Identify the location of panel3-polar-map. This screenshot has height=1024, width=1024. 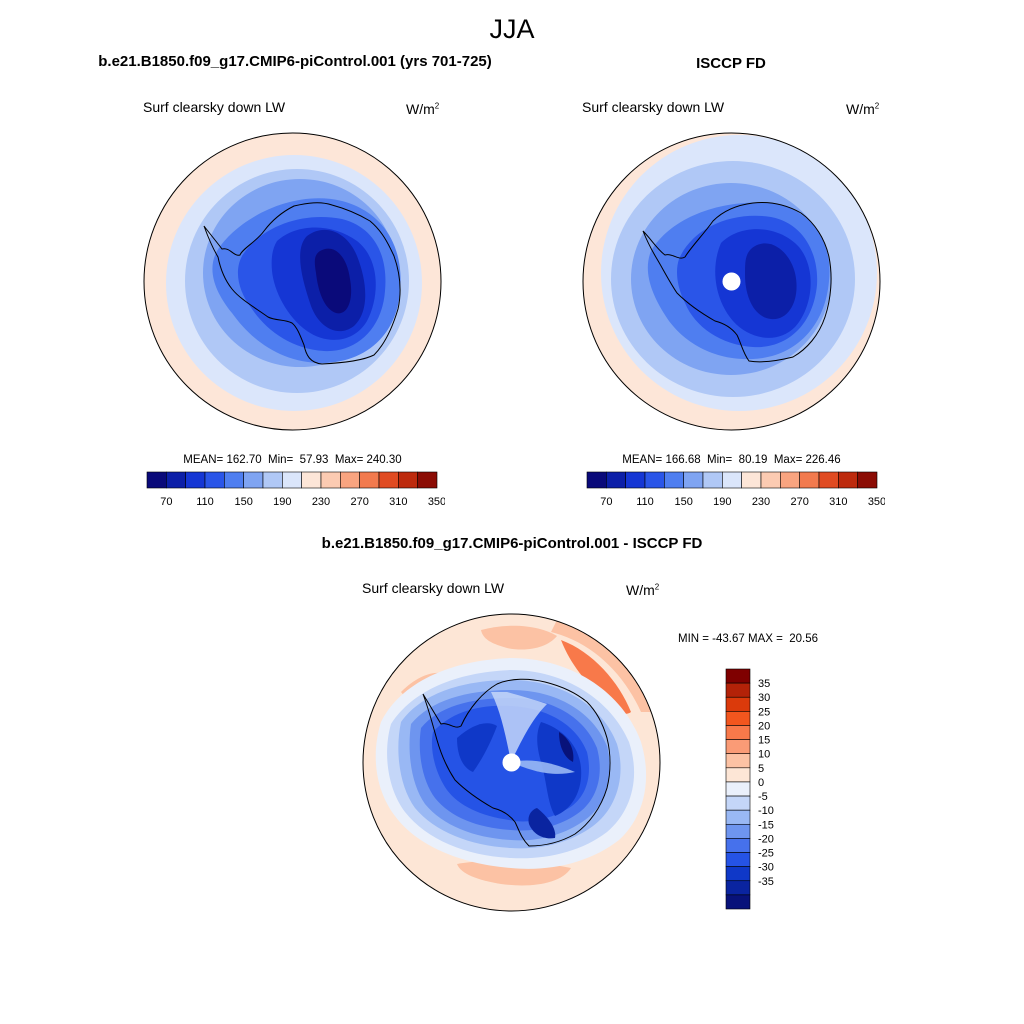
(511, 762).